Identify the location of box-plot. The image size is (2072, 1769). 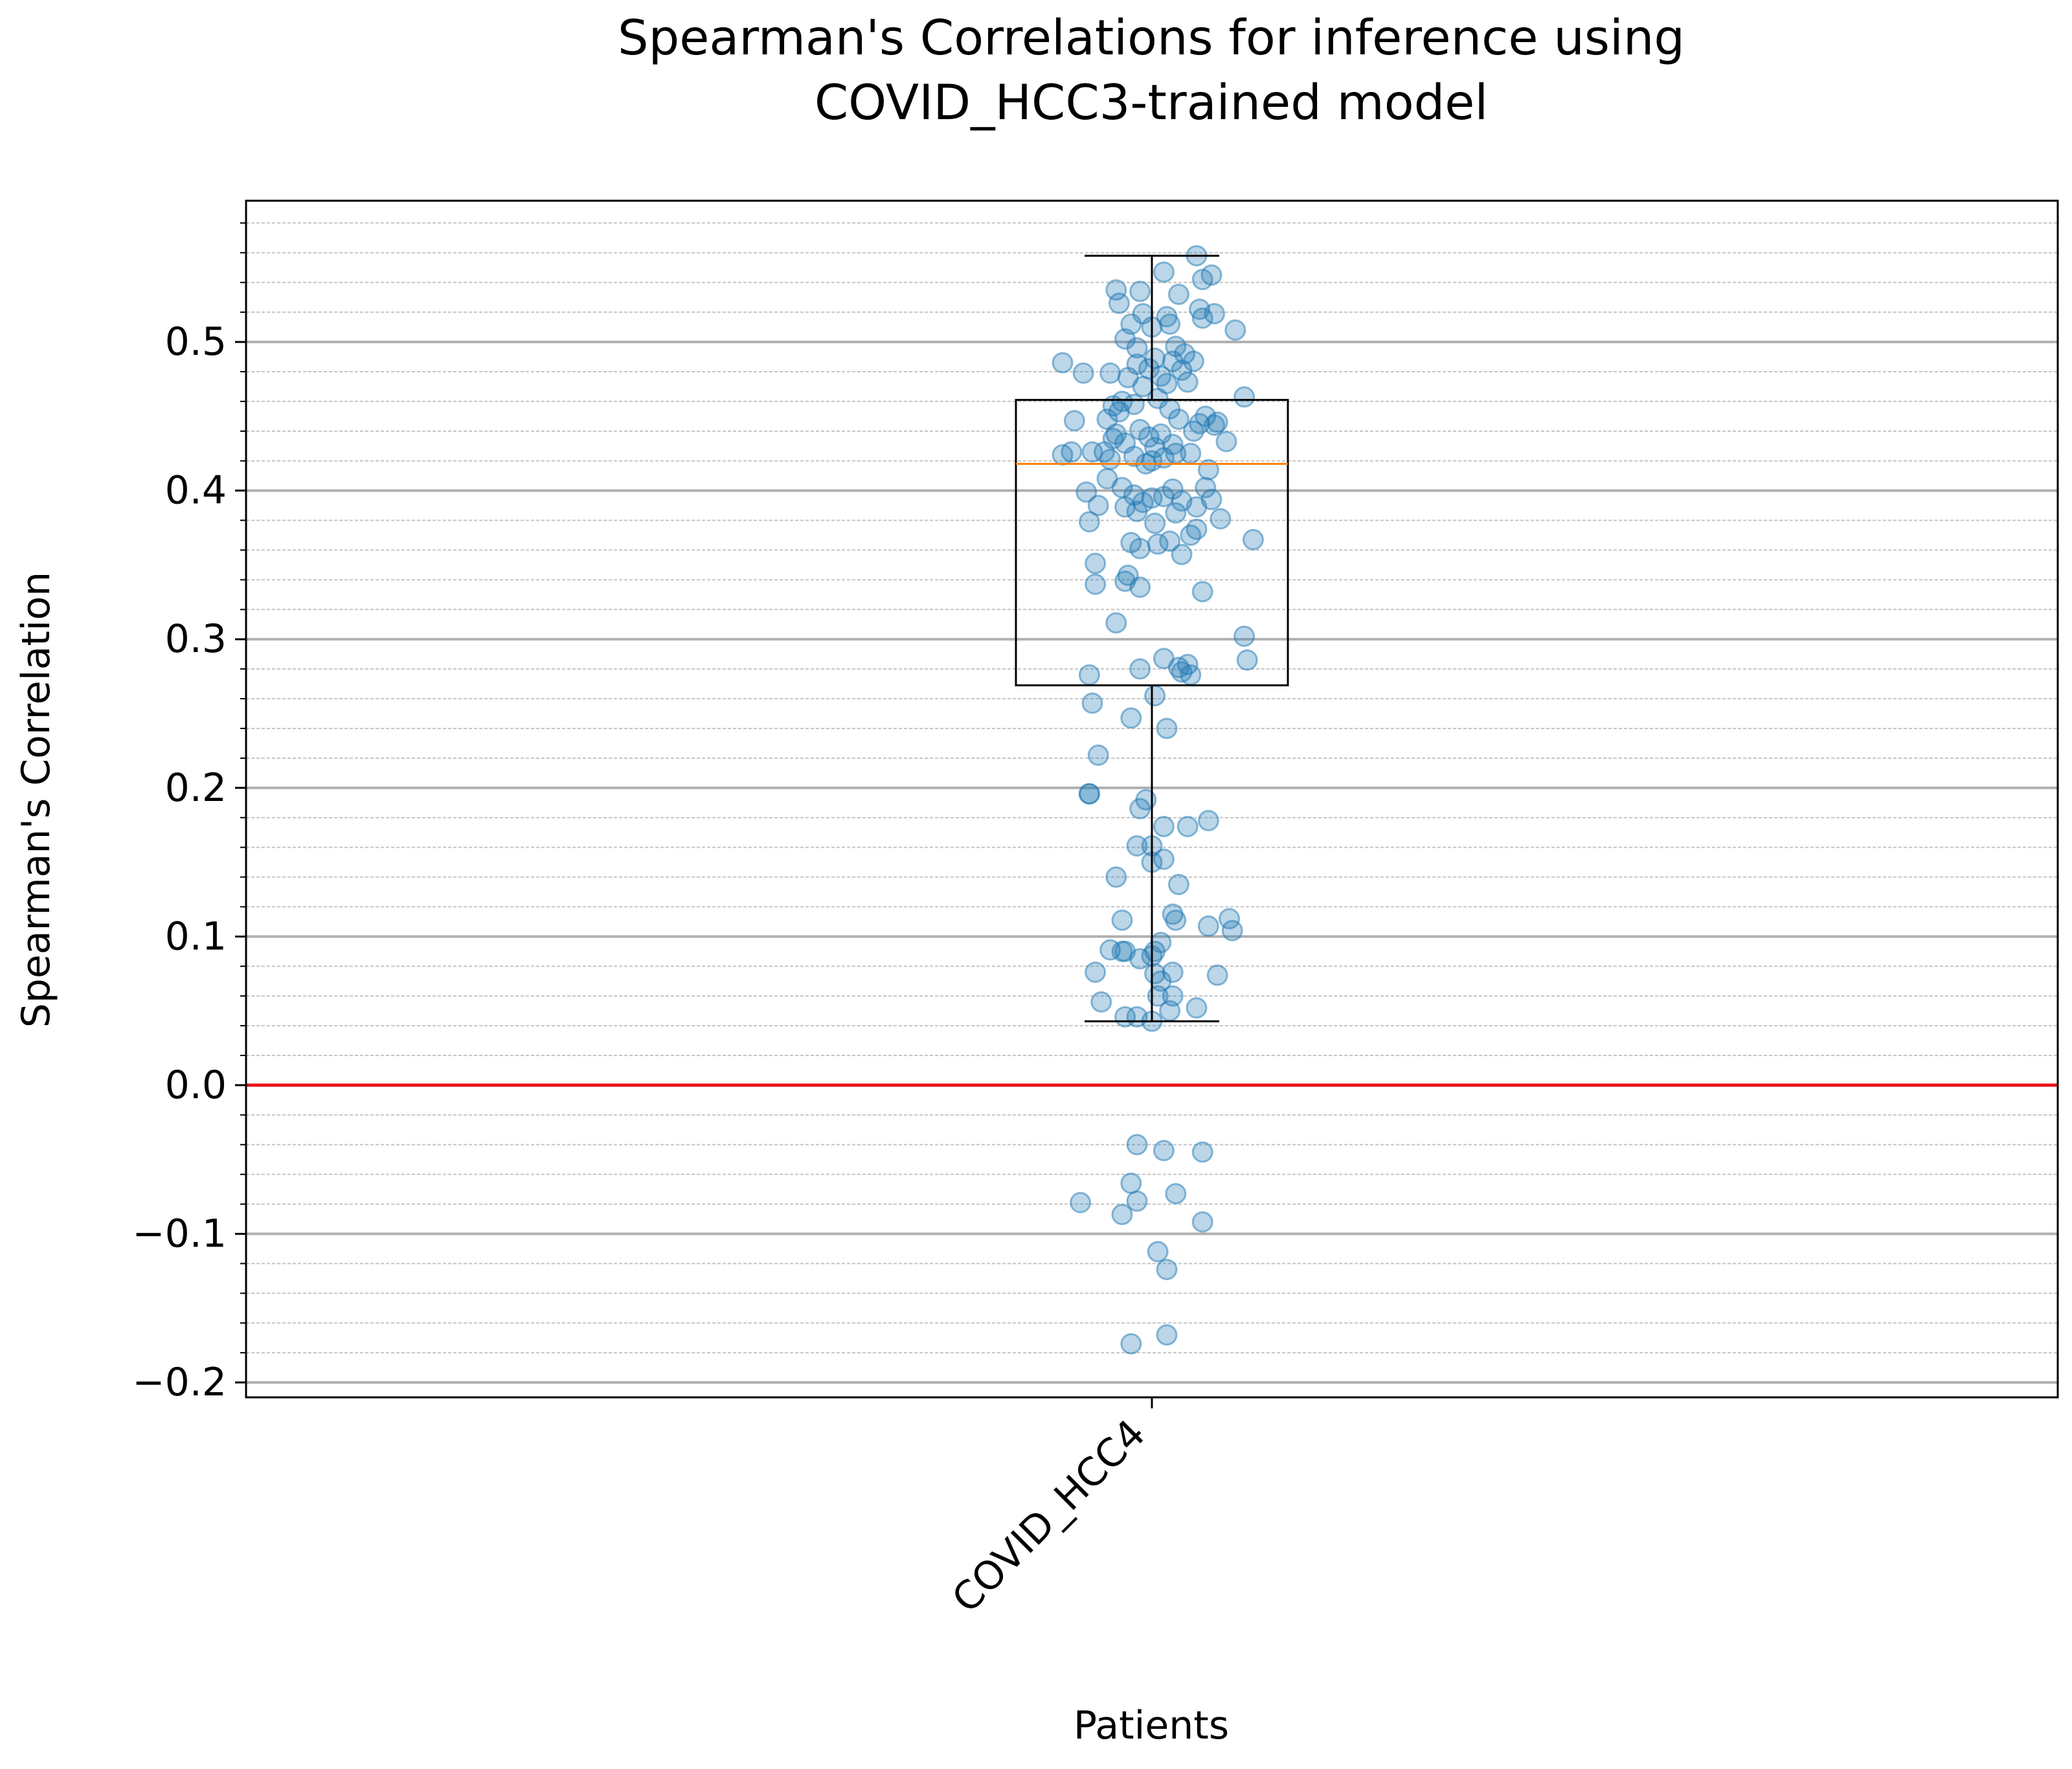
(1152, 638).